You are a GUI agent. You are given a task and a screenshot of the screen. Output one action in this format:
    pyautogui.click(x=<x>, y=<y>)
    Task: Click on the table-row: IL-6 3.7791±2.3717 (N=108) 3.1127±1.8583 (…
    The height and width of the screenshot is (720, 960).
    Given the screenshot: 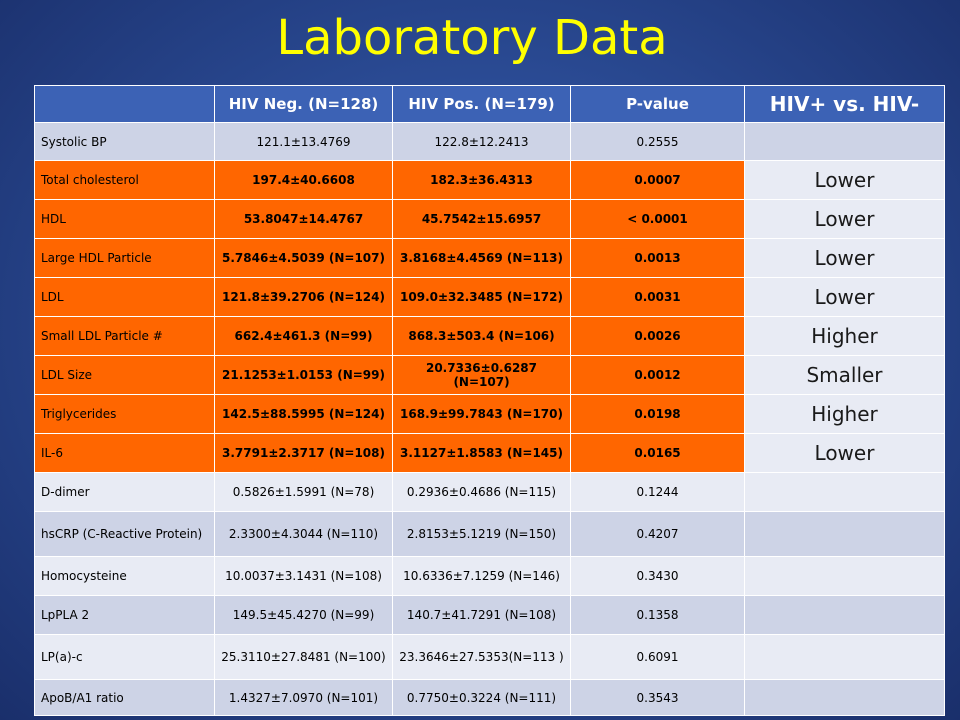 What is the action you would take?
    pyautogui.click(x=489, y=453)
    